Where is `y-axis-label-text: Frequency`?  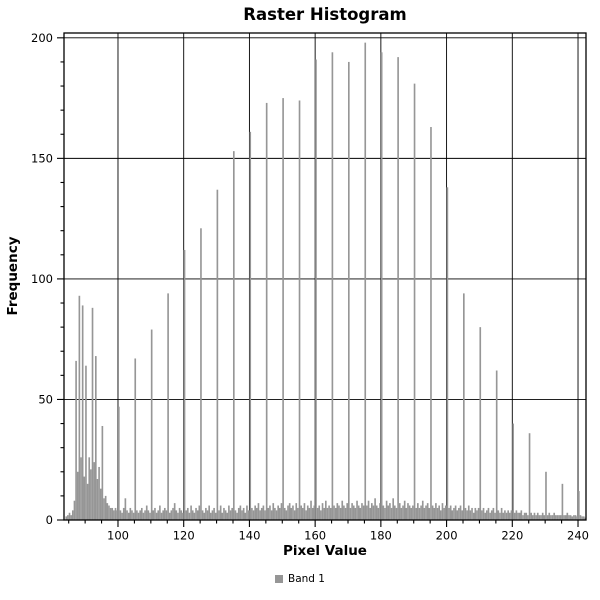
y-axis-label-text: Frequency is located at coordinates (13, 276).